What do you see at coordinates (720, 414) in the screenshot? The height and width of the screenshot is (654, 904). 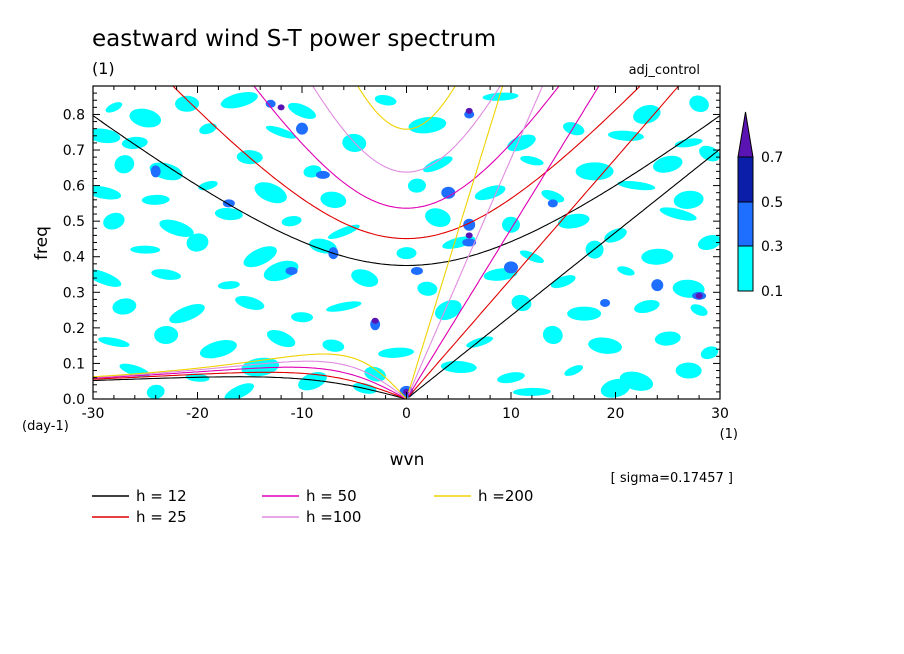 I see `x-tick-label: 30` at bounding box center [720, 414].